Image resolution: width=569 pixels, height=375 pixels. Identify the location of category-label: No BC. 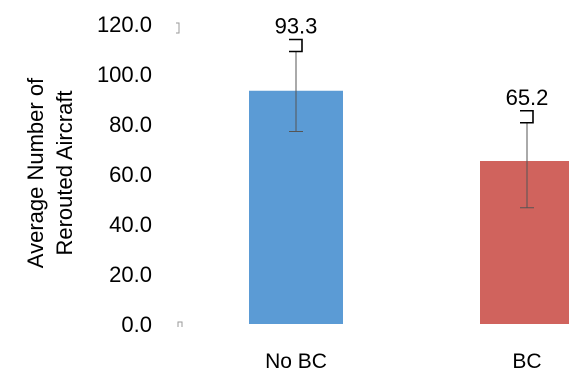
(296, 361).